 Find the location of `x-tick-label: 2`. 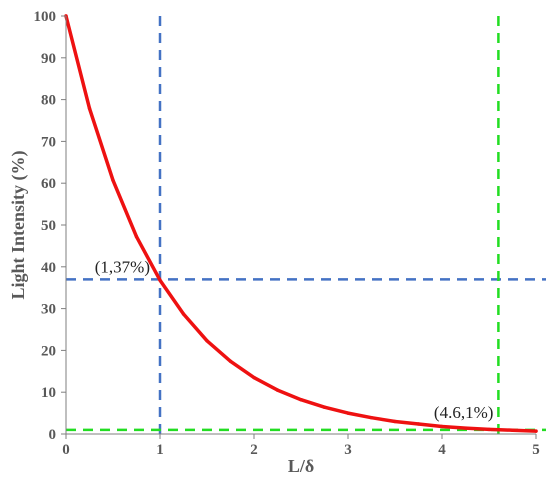

x-tick-label: 2 is located at coordinates (254, 450).